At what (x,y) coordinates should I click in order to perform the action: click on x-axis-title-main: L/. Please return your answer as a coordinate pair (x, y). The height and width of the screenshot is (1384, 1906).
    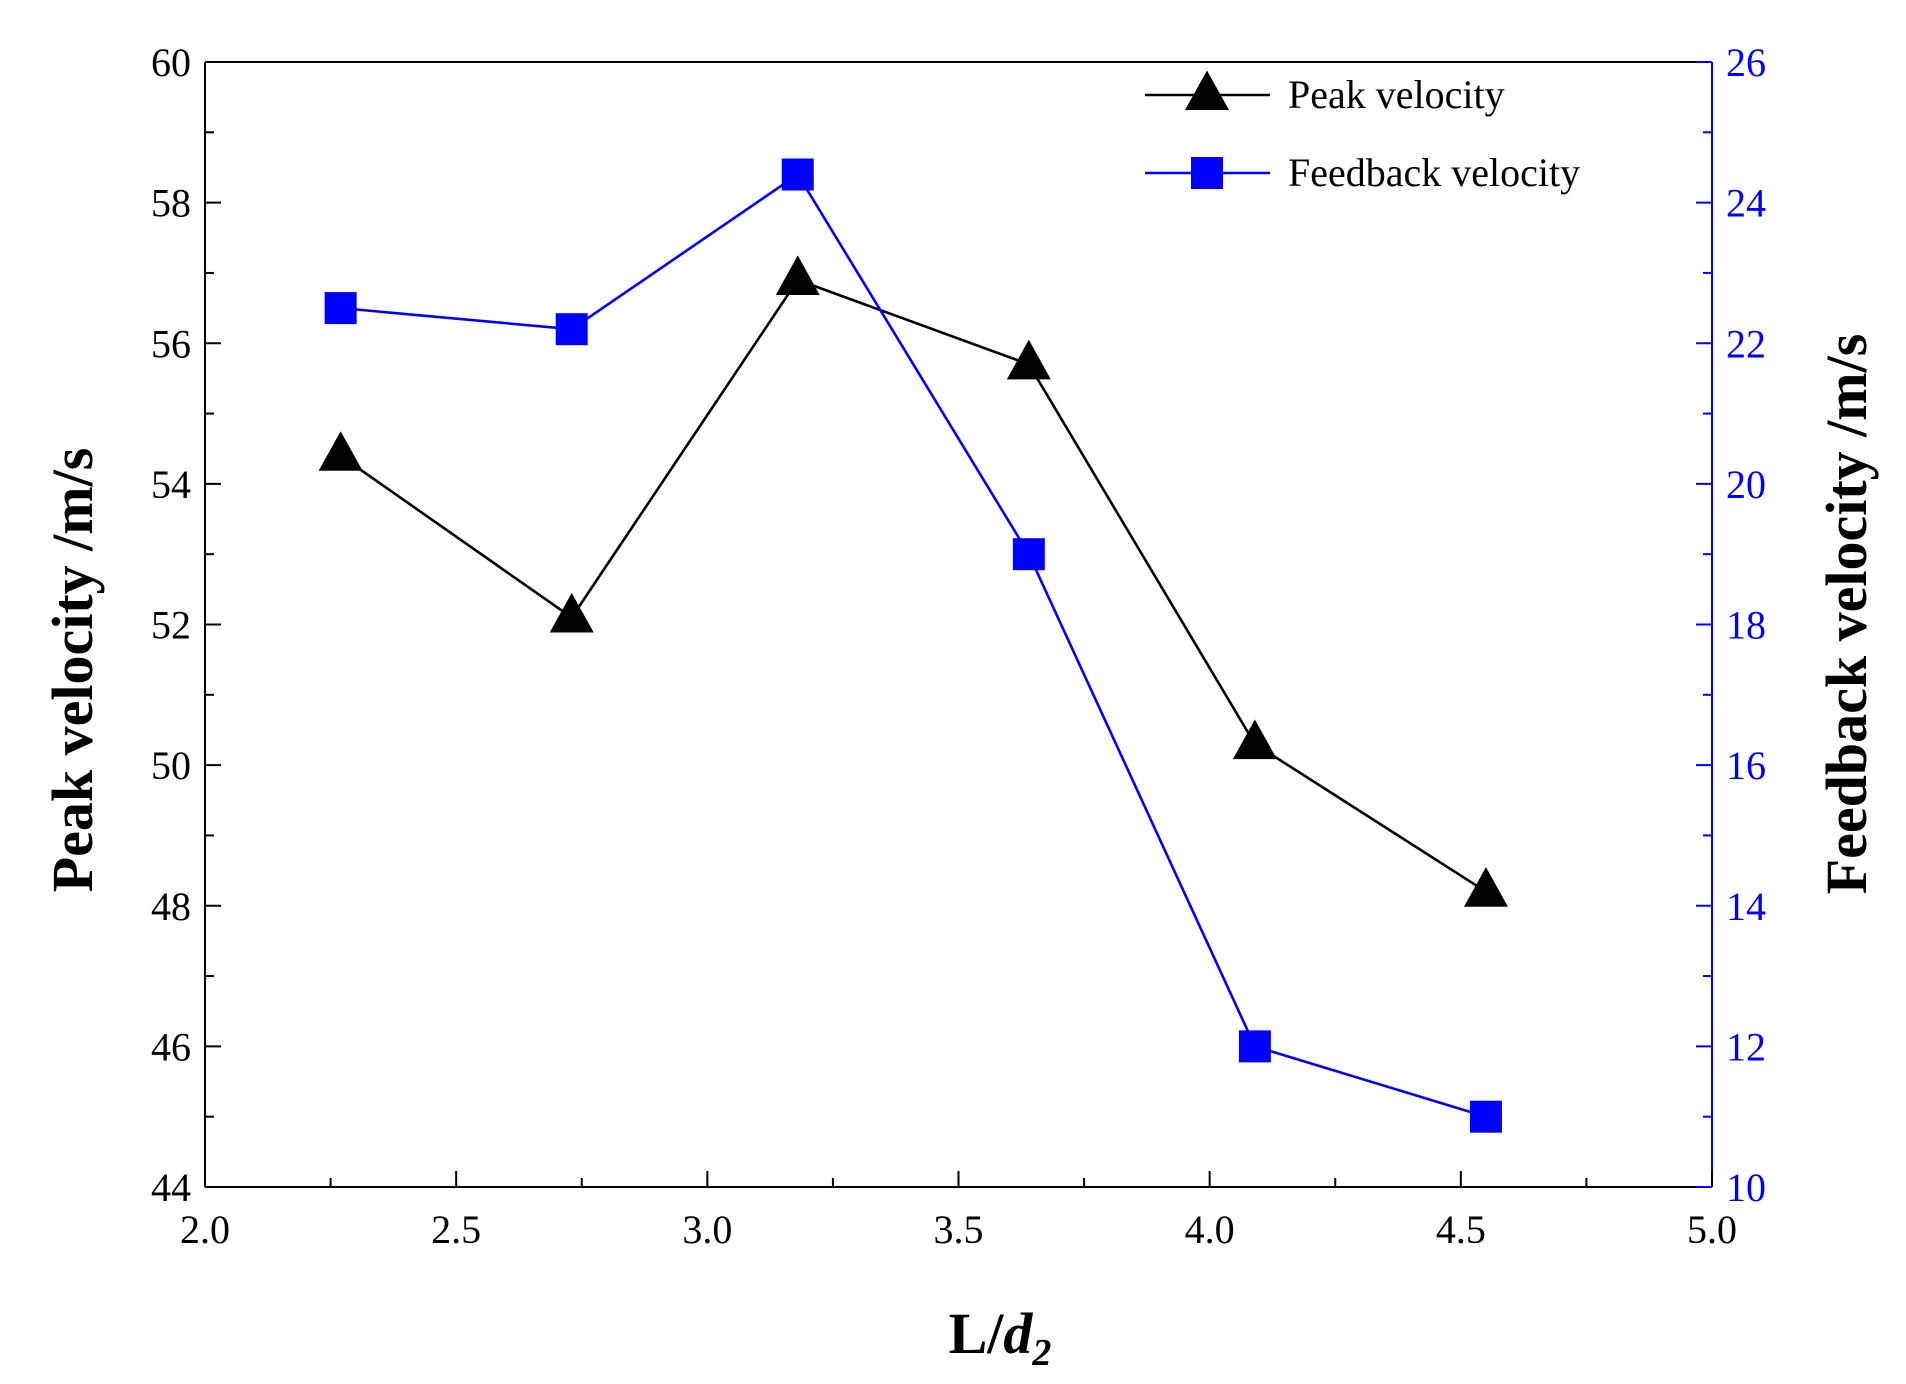
    Looking at the image, I should click on (977, 1333).